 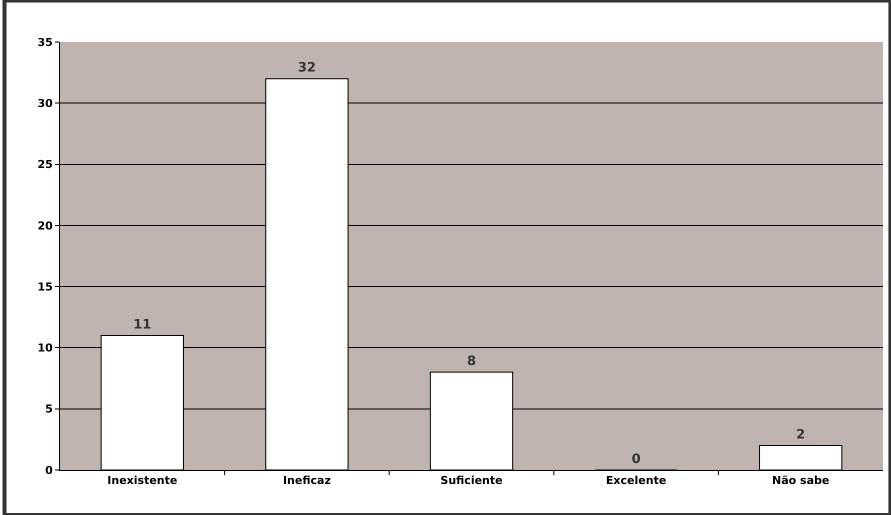 What do you see at coordinates (636, 481) in the screenshot?
I see `x-tick-label: Excelente` at bounding box center [636, 481].